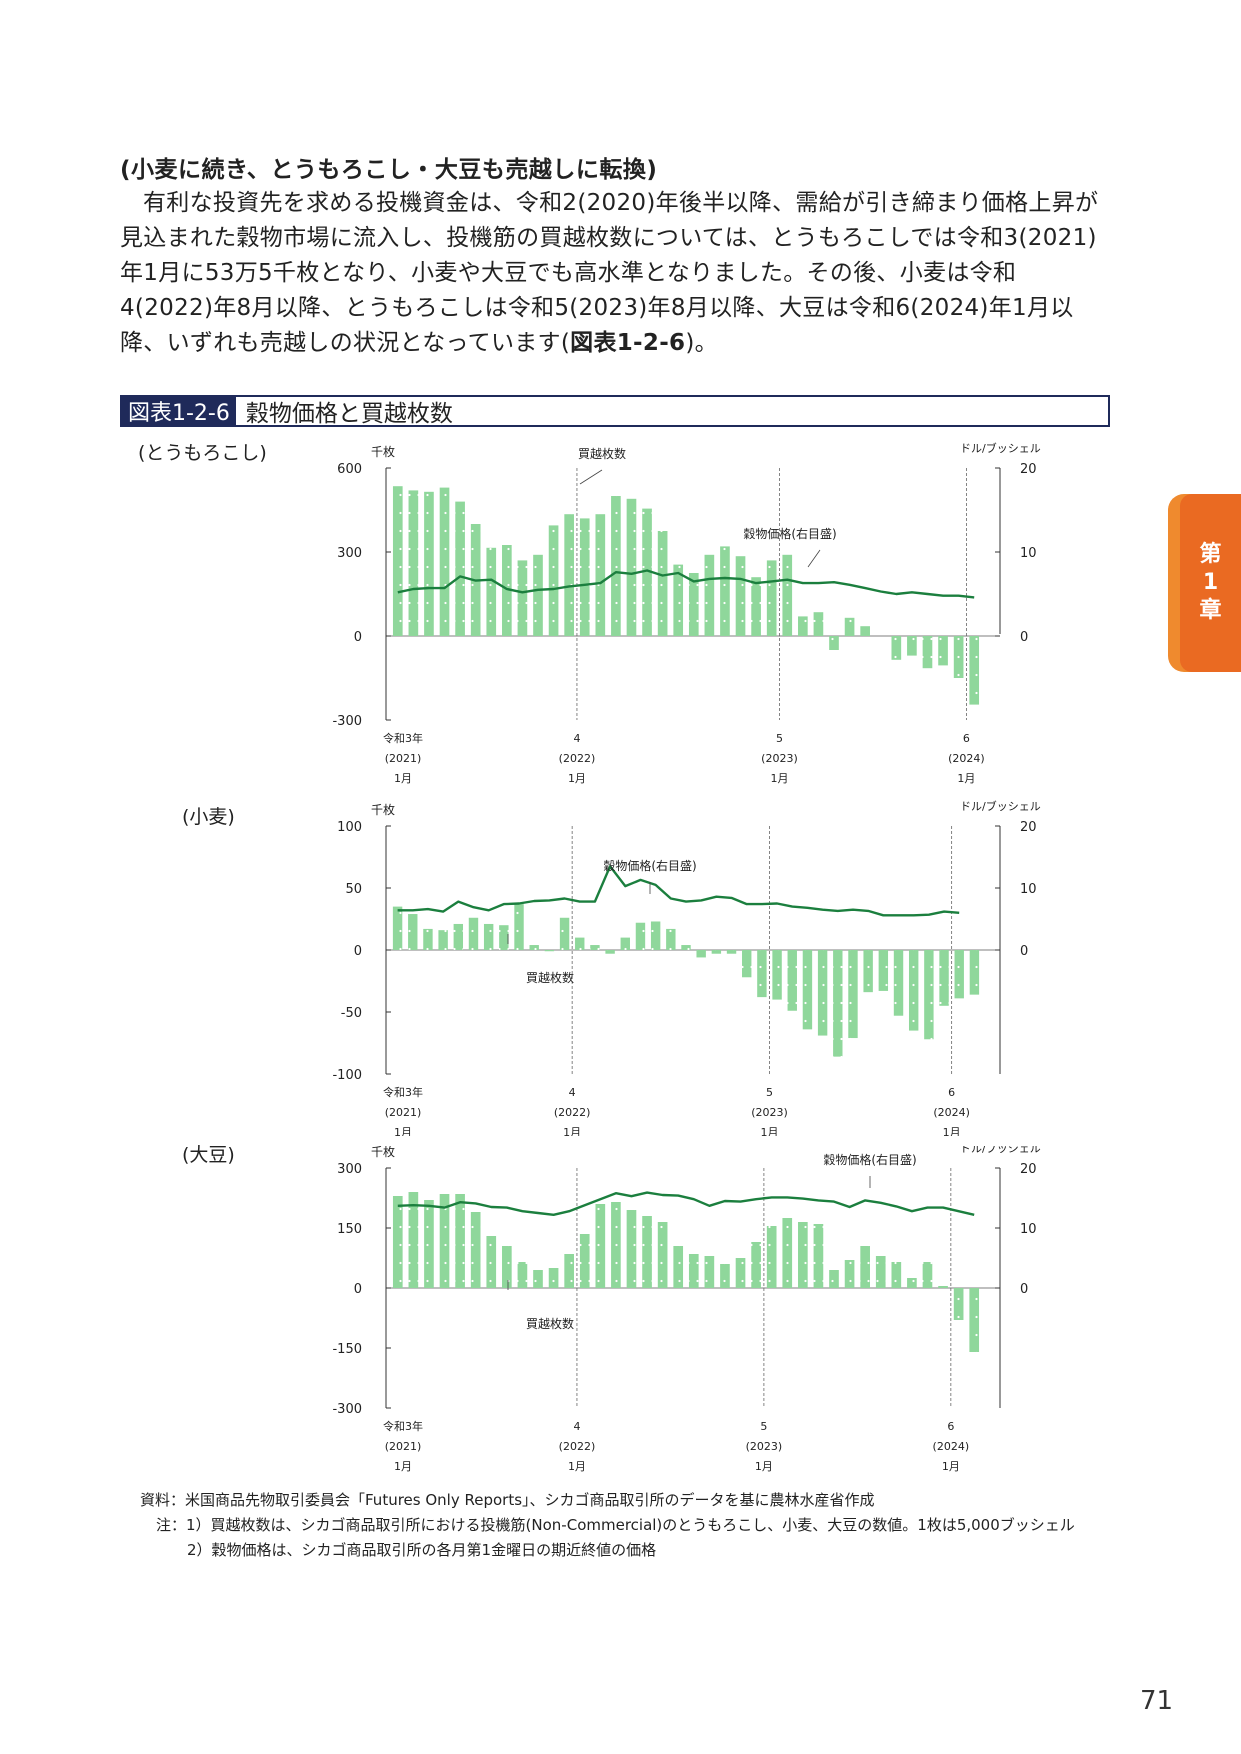  What do you see at coordinates (814, 558) in the screenshot?
I see `line-annotation-leader` at bounding box center [814, 558].